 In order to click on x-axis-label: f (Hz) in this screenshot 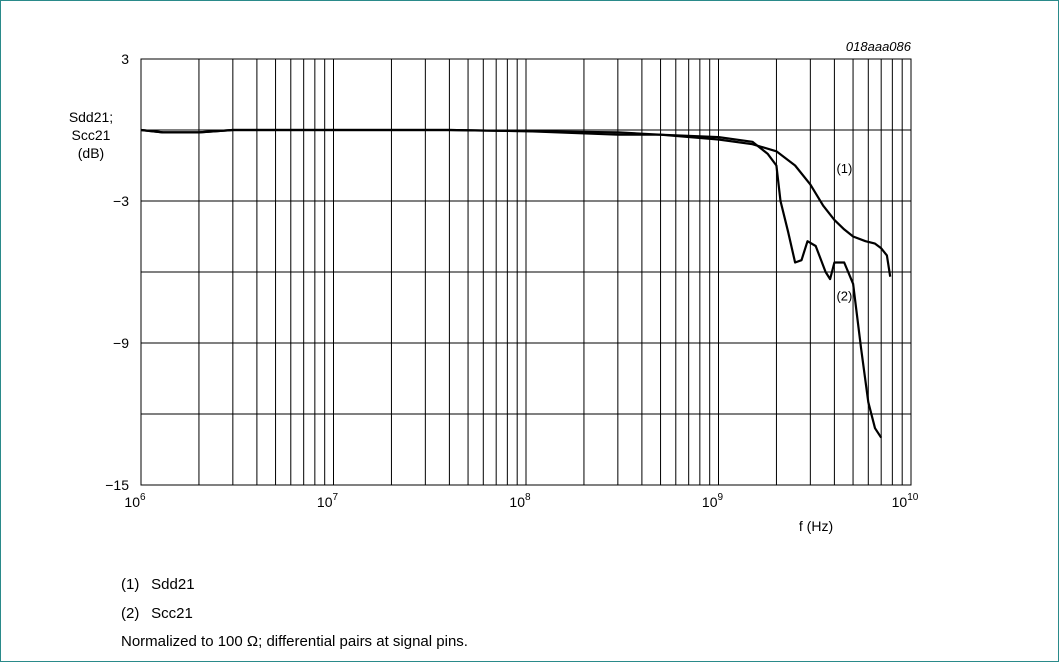, I will do `click(816, 526)`.